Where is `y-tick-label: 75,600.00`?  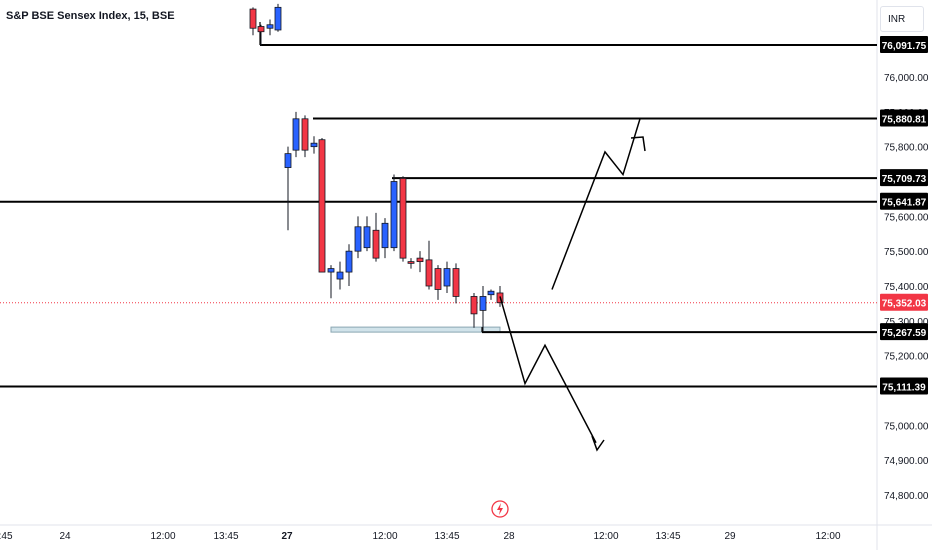
y-tick-label: 75,600.00 is located at coordinates (906, 217).